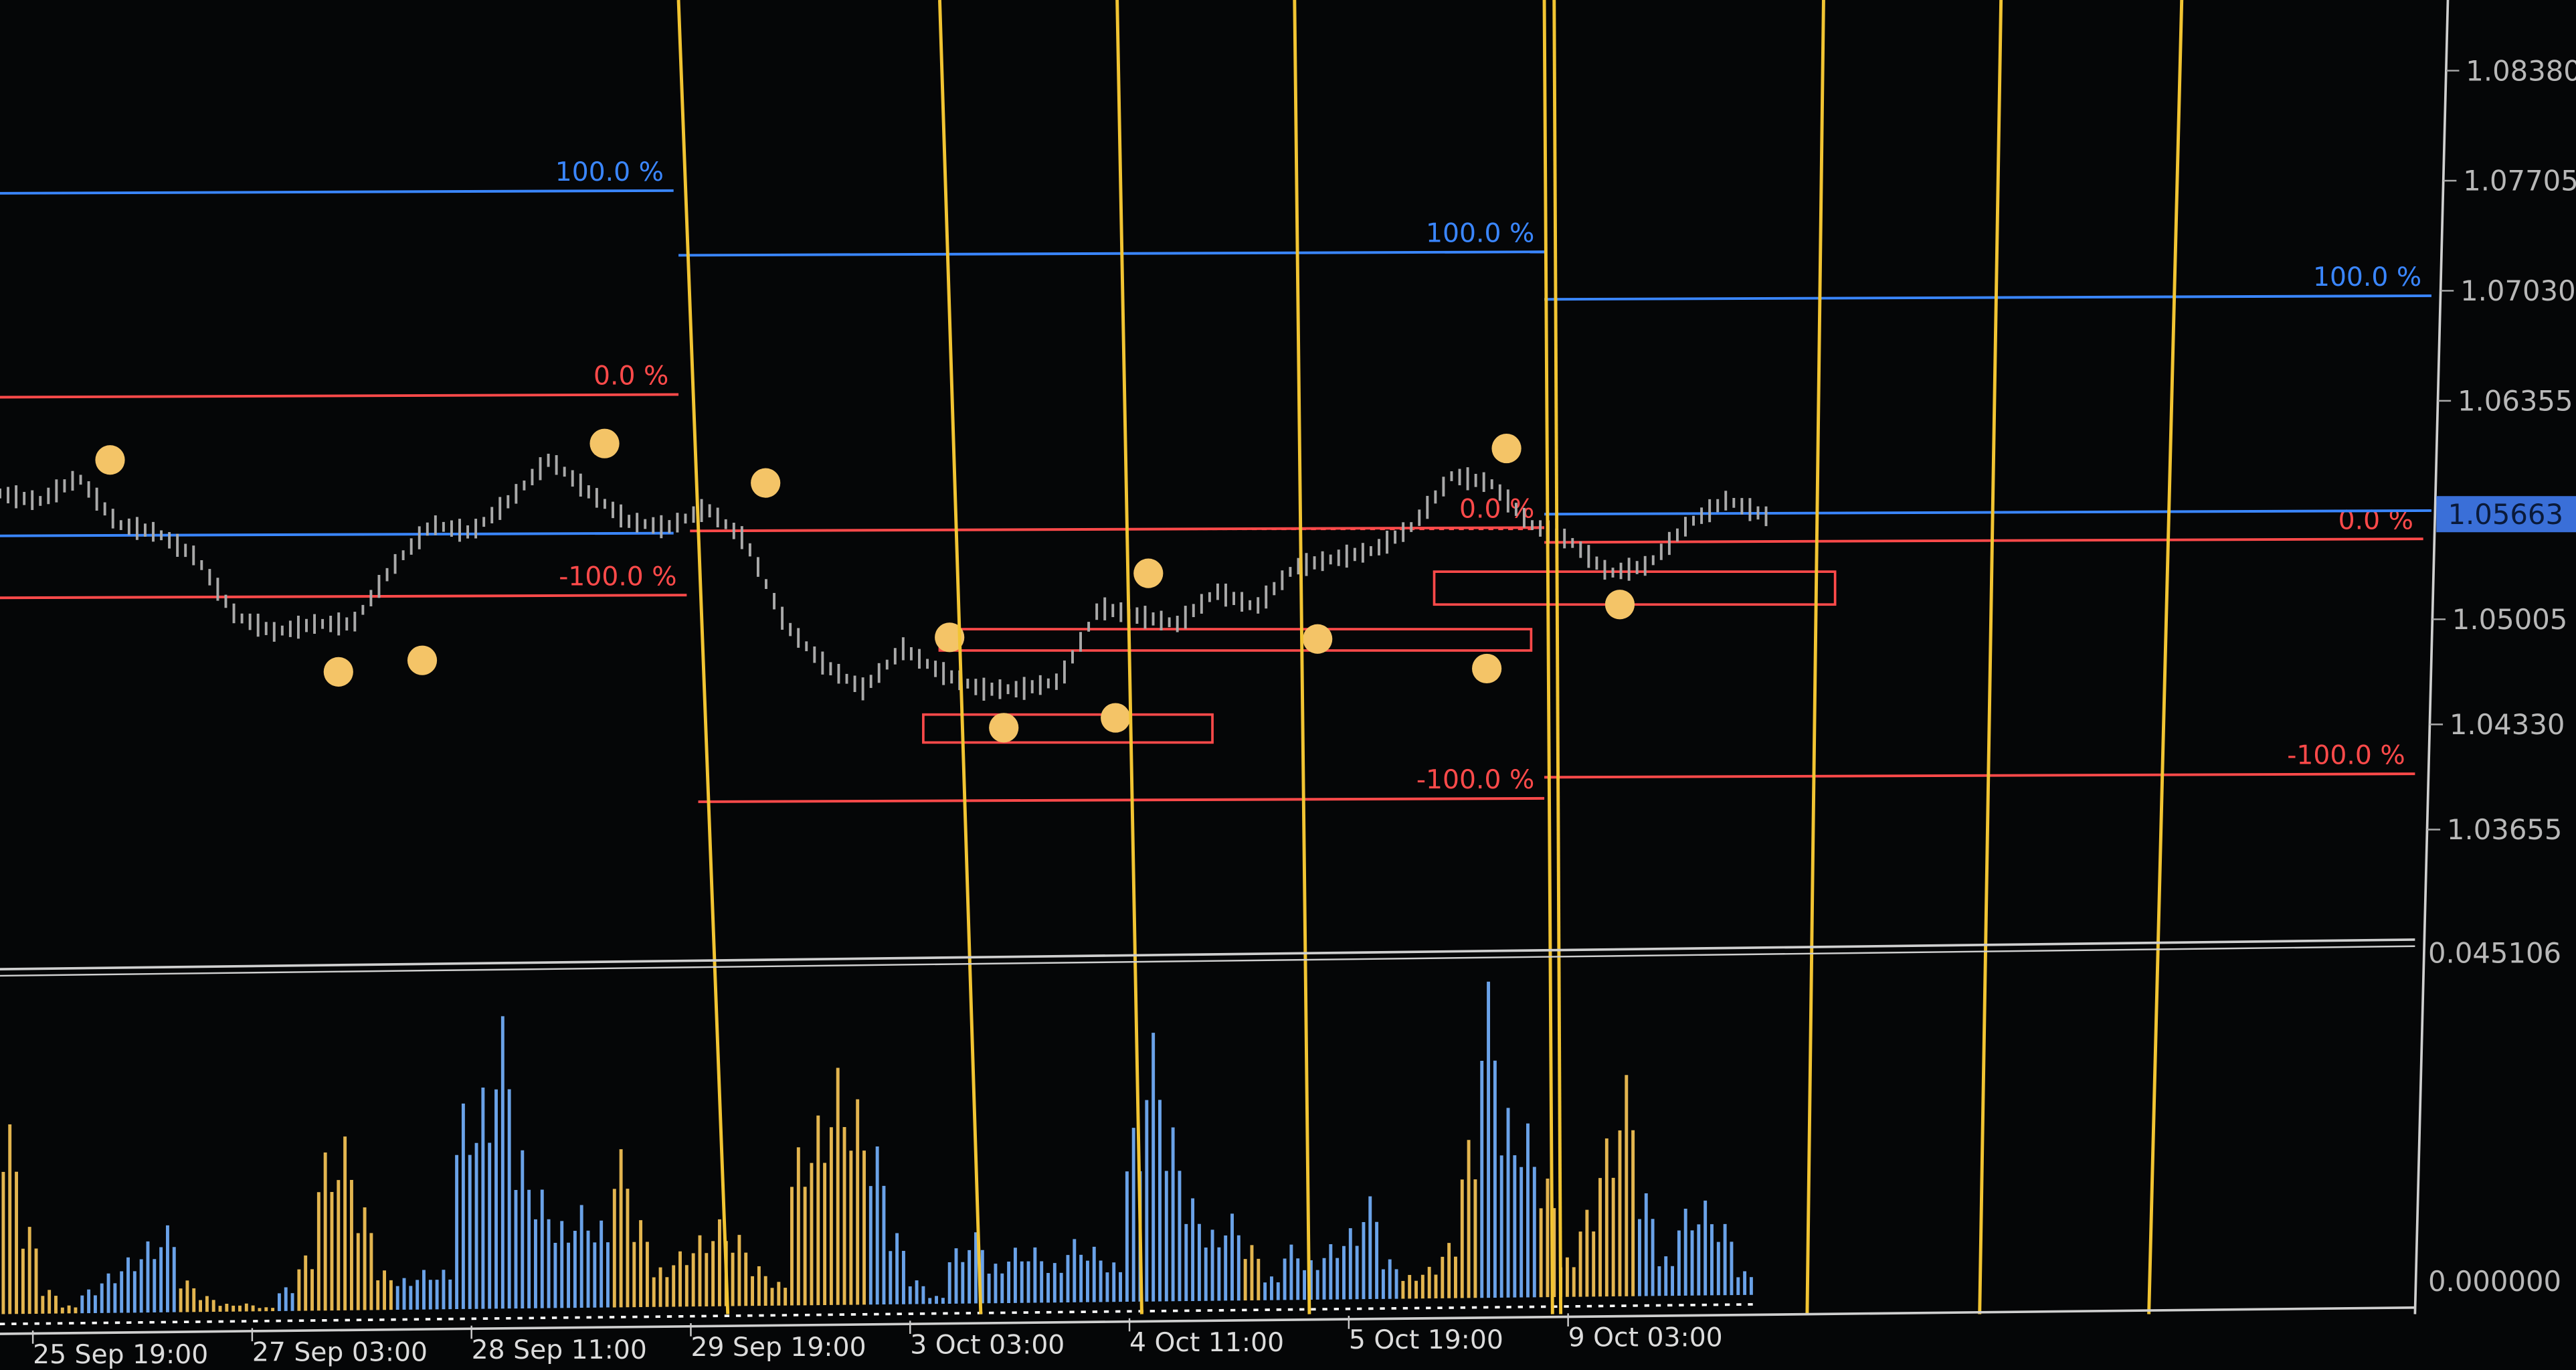 This screenshot has width=2576, height=1370. I want to click on price-bars, so click(884, 577).